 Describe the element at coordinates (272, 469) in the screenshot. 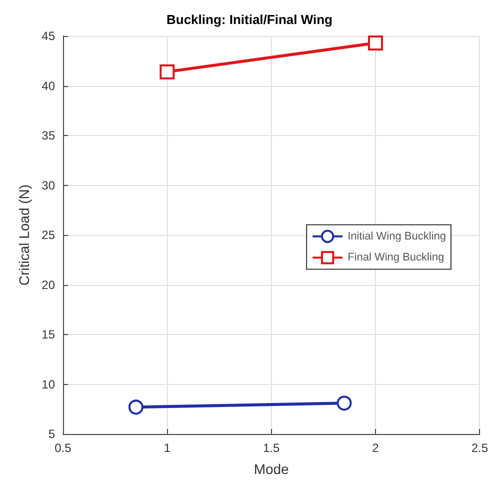

I see `x-axis-title: Mode` at that location.